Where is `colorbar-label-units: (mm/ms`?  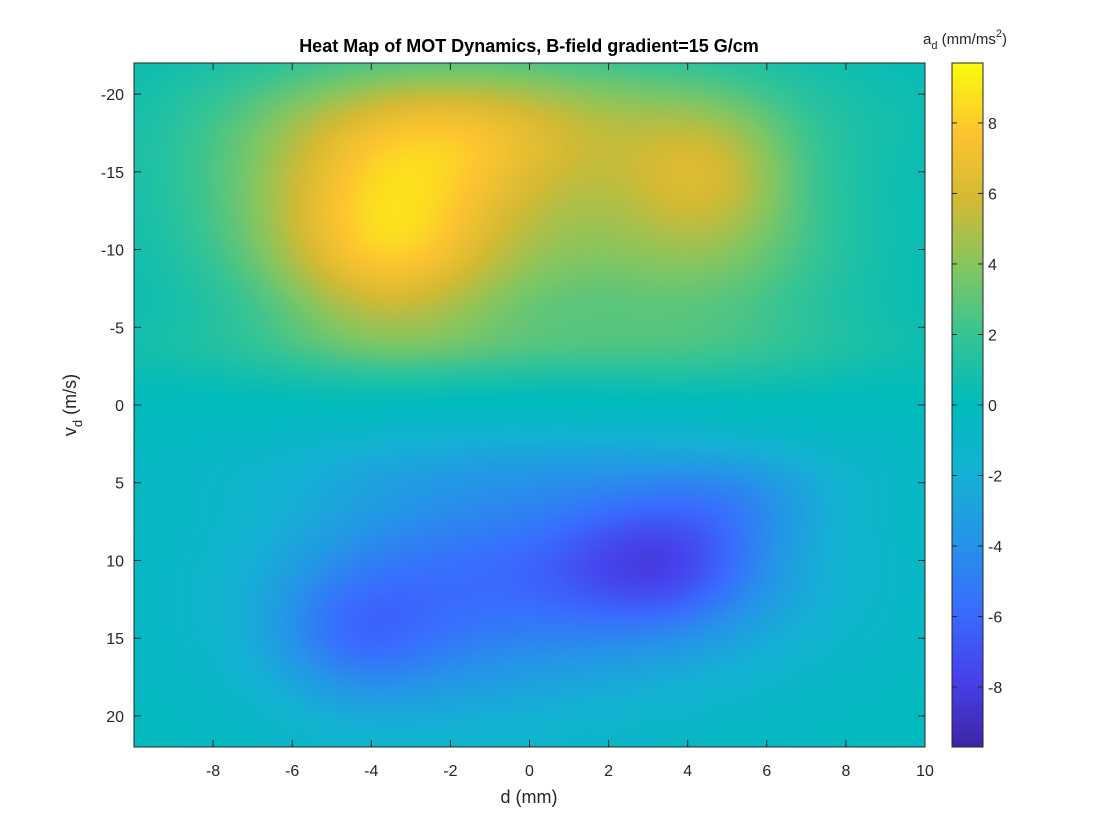
colorbar-label-units: (mm/ms is located at coordinates (967, 39).